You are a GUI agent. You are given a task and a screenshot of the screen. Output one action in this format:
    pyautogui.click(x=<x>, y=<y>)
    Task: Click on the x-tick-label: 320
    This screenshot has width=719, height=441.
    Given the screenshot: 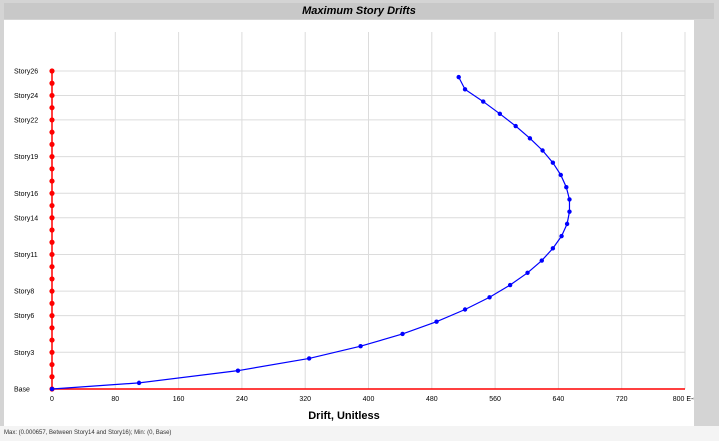 What is the action you would take?
    pyautogui.click(x=305, y=399)
    